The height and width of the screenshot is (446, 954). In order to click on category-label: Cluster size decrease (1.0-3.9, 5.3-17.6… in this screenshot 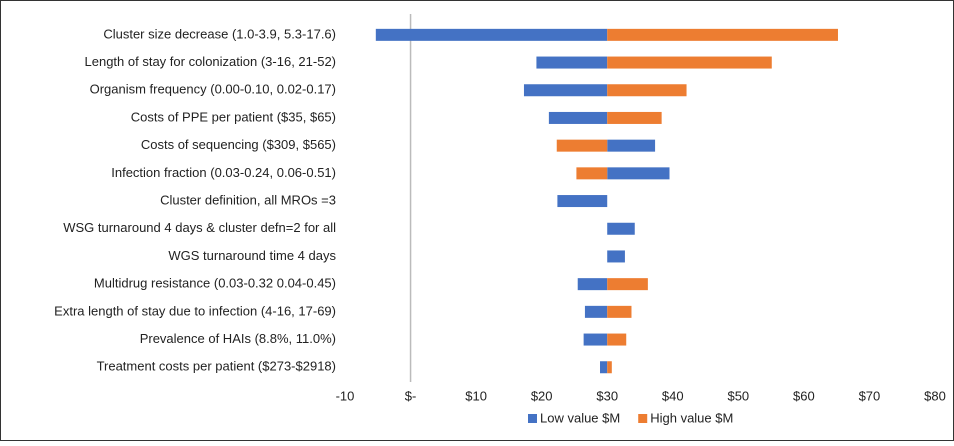, I will do `click(219, 33)`.